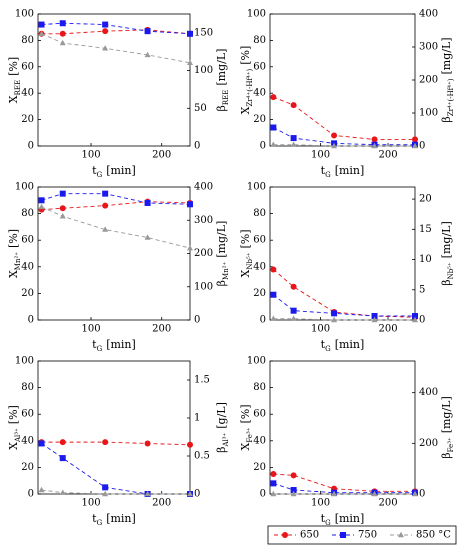  I want to click on y2-tick-label: 300, so click(203, 220).